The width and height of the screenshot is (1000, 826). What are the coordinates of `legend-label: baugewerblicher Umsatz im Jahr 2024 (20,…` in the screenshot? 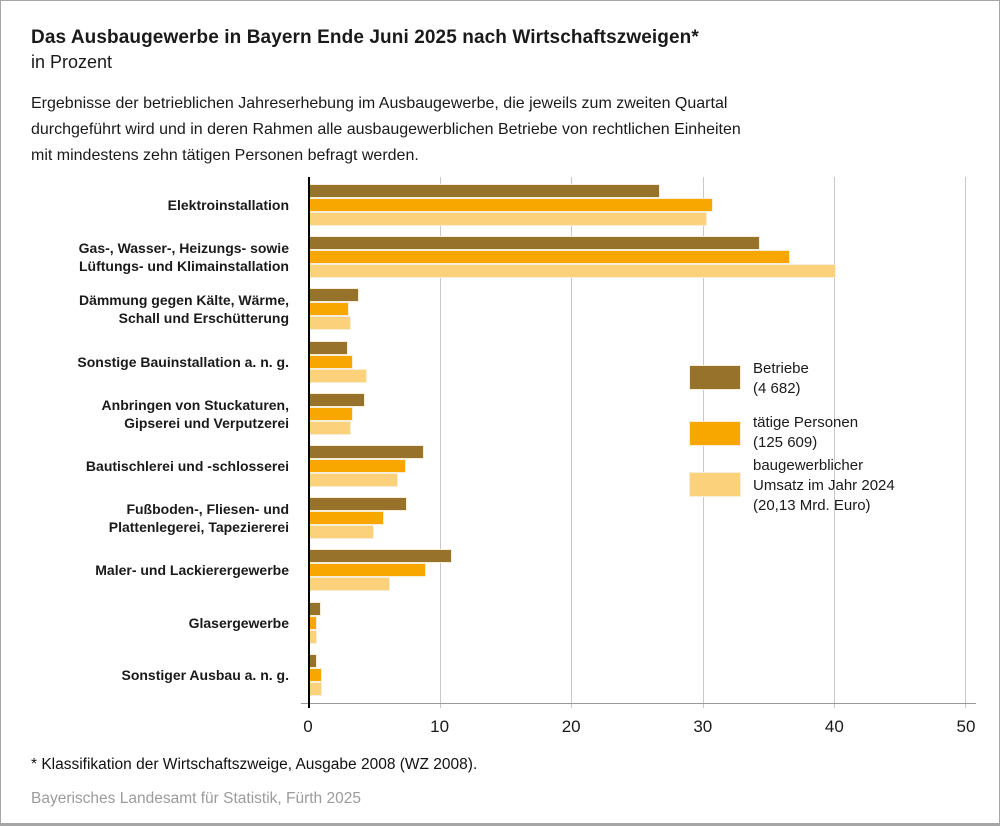 It's located at (824, 485).